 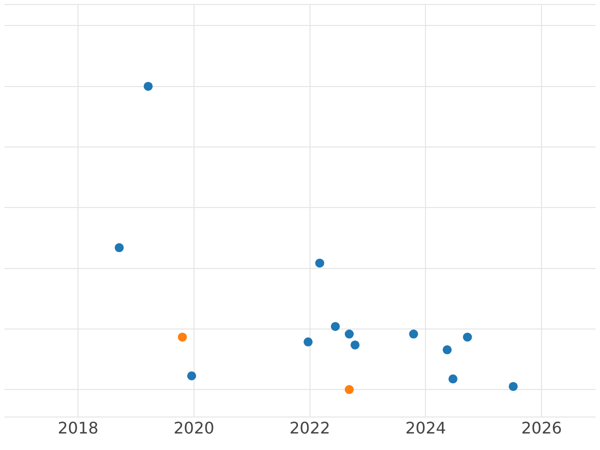 I want to click on x-tick-label: 2018, so click(x=78, y=428).